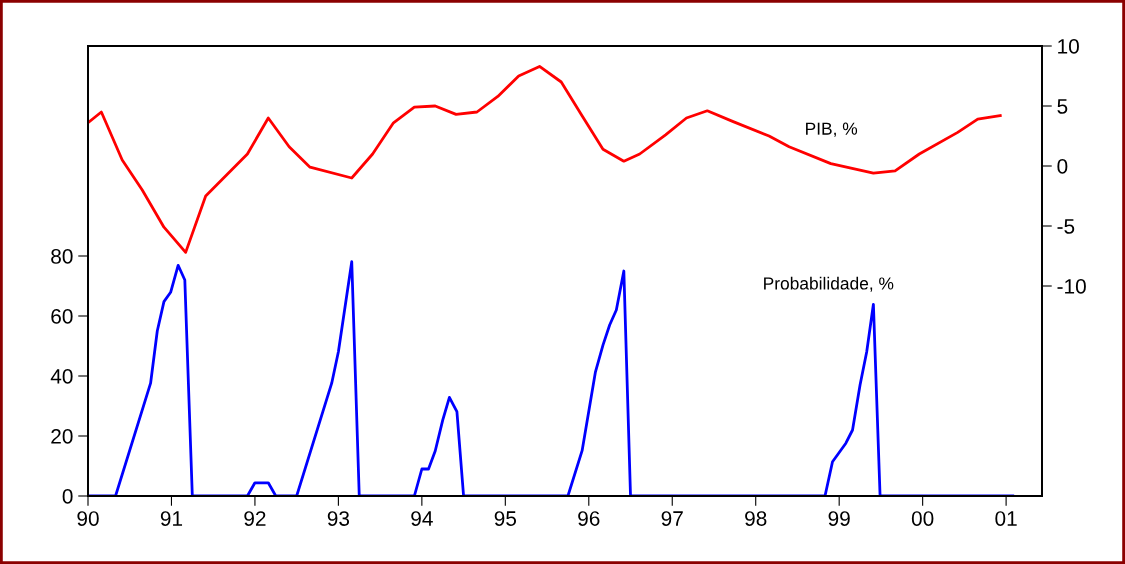 The width and height of the screenshot is (1125, 564). What do you see at coordinates (62, 436) in the screenshot?
I see `y-tick-label: 20` at bounding box center [62, 436].